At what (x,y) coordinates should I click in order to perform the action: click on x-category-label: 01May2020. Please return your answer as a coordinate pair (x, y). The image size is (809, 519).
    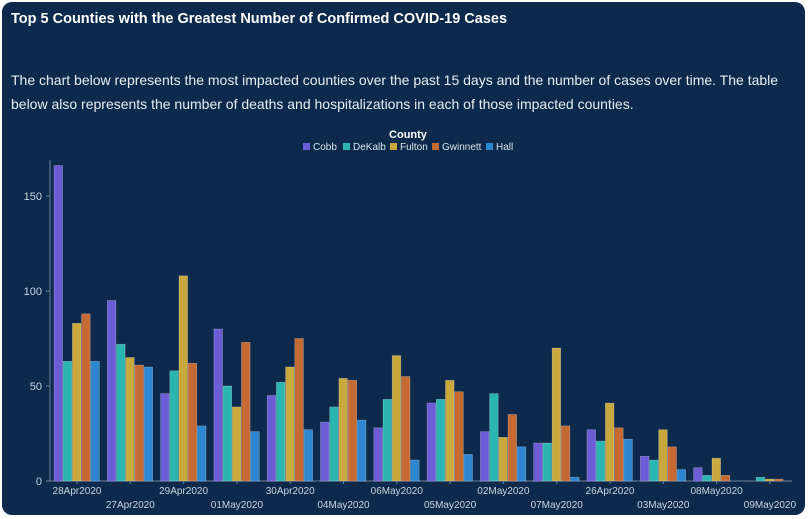
    Looking at the image, I should click on (237, 505).